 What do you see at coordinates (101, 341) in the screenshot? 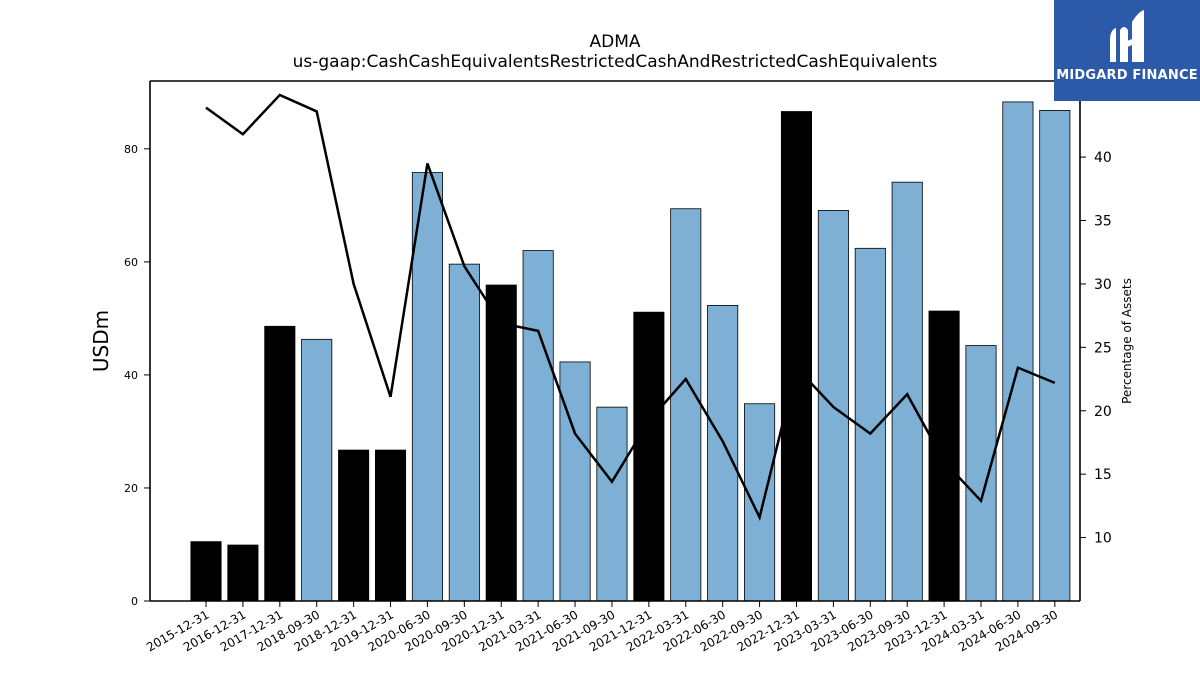
I see `y-axis-label: USDm` at bounding box center [101, 341].